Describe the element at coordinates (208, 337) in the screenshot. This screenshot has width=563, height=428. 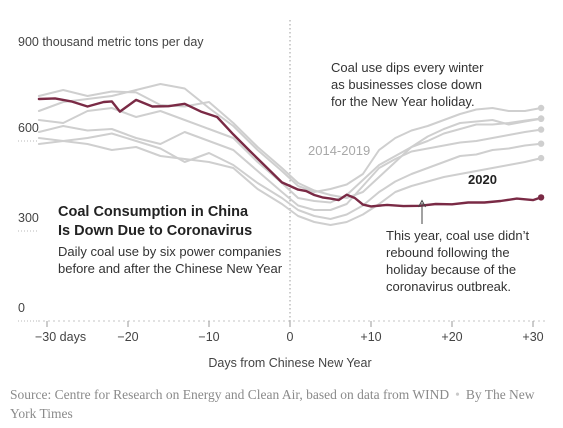
I see `x-tick-label: −10` at that location.